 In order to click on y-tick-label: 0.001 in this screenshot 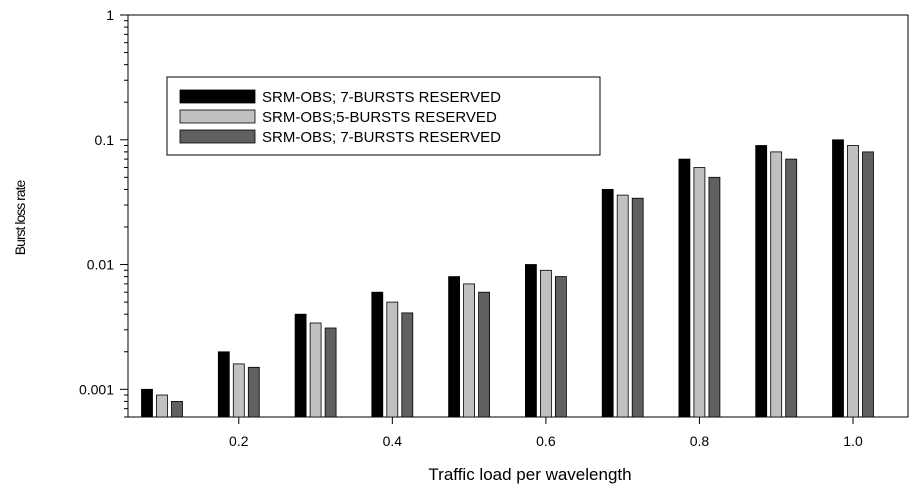, I will do `click(96, 389)`.